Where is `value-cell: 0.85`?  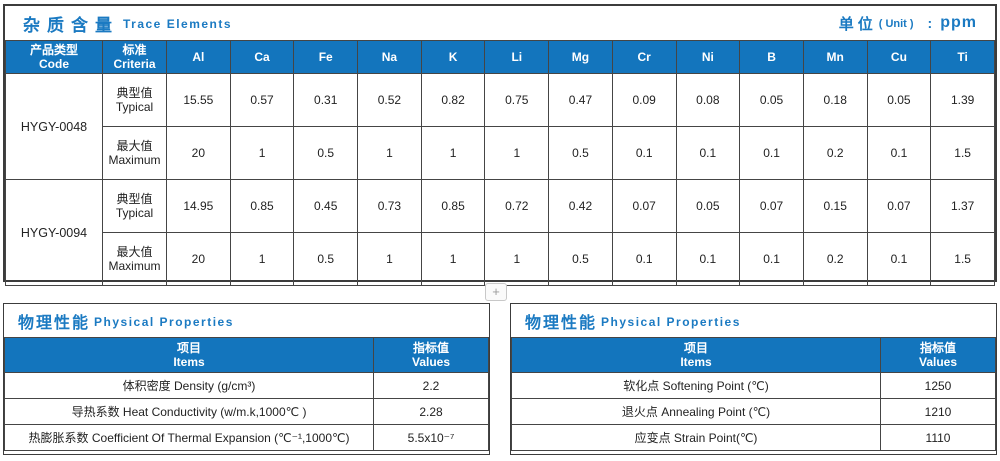
value-cell: 0.85 is located at coordinates (262, 206).